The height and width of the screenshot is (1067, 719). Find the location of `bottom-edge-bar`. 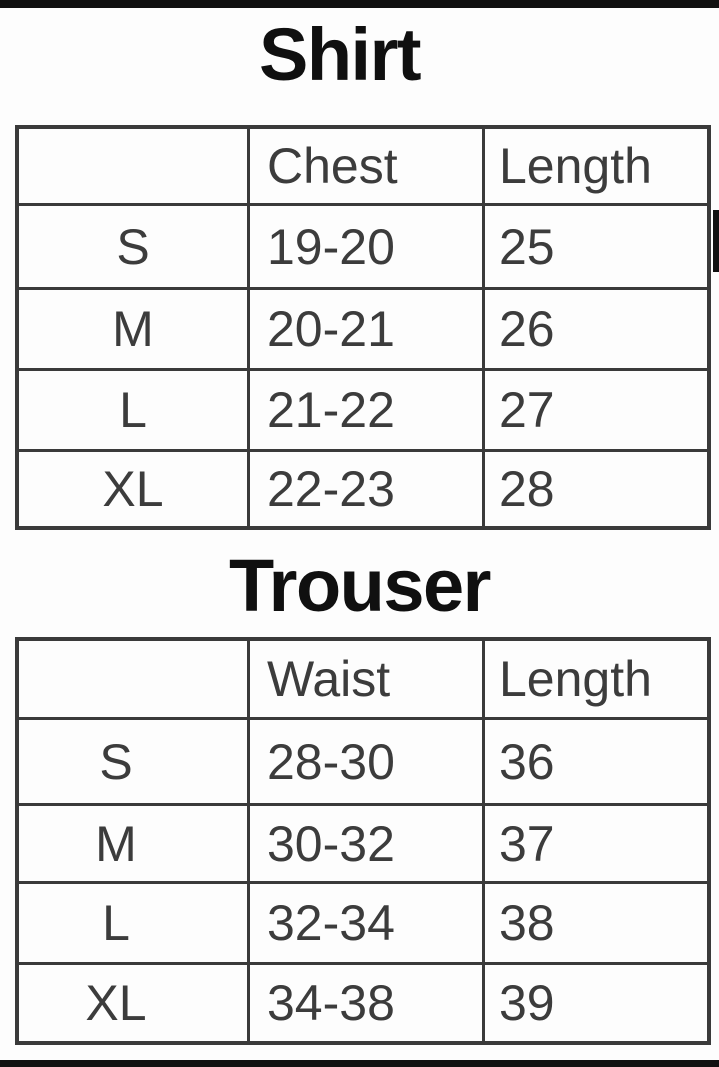

bottom-edge-bar is located at coordinates (359, 1063).